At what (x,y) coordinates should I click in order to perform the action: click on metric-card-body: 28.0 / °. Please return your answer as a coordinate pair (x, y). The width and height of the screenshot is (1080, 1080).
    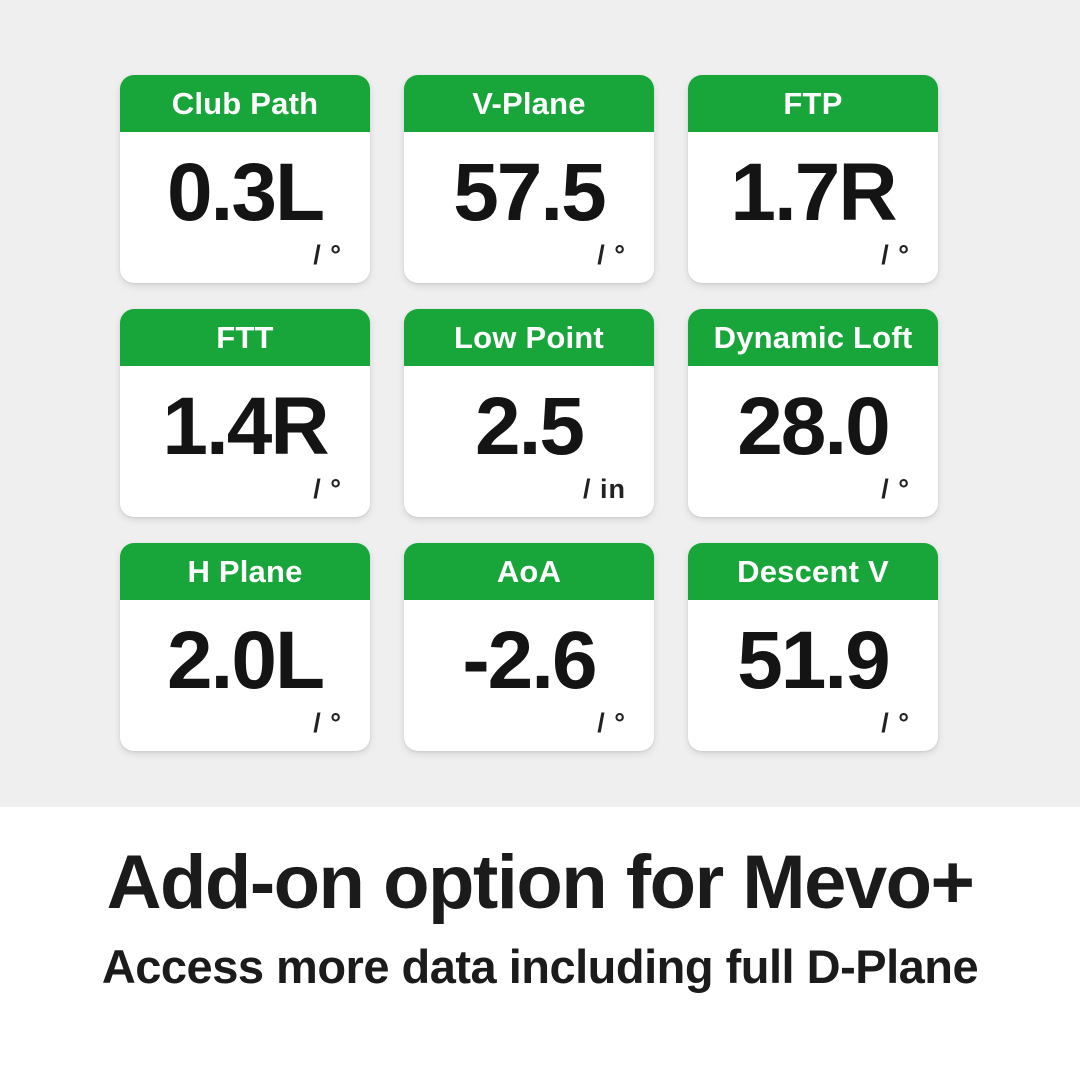
    Looking at the image, I should click on (813, 441).